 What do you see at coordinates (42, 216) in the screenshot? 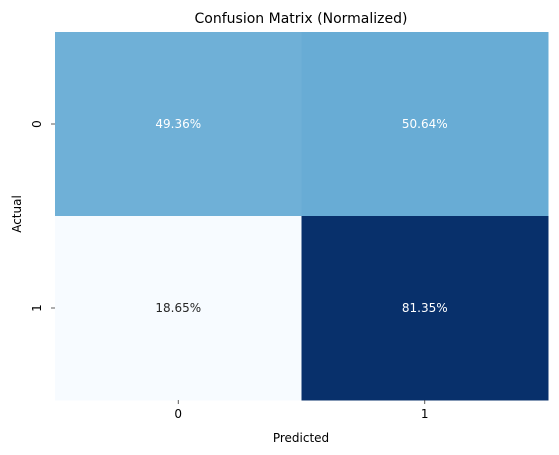
I see `y-axis: 01` at bounding box center [42, 216].